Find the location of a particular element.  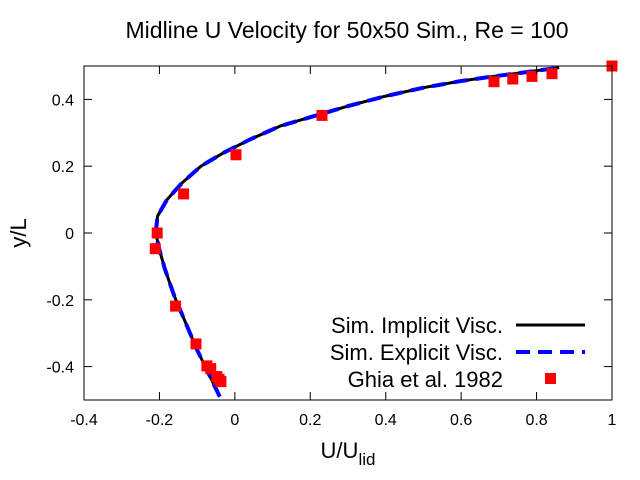

legend-marker-ghia is located at coordinates (550, 378).